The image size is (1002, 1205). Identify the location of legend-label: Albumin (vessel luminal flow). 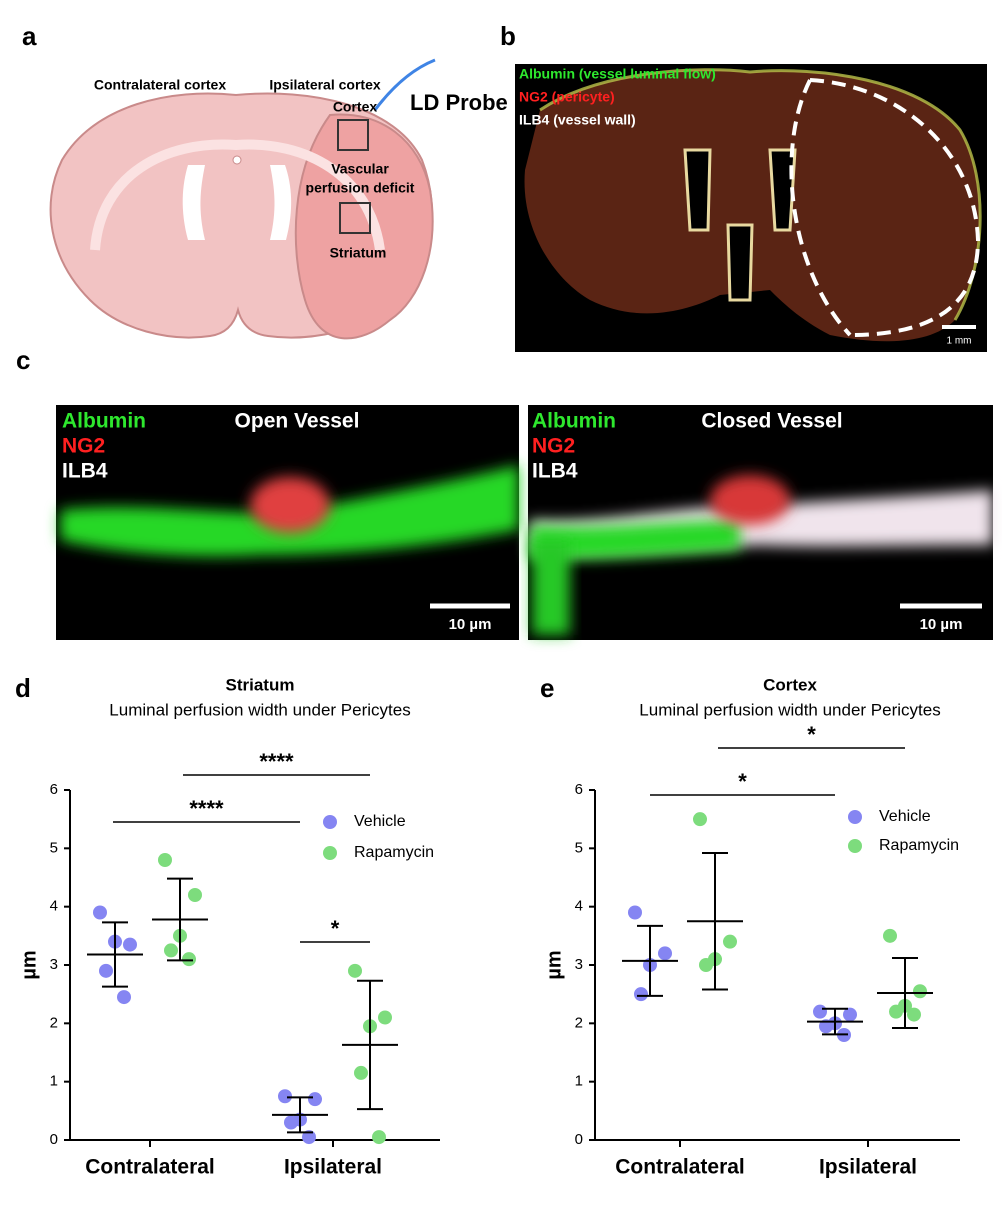
(617, 74).